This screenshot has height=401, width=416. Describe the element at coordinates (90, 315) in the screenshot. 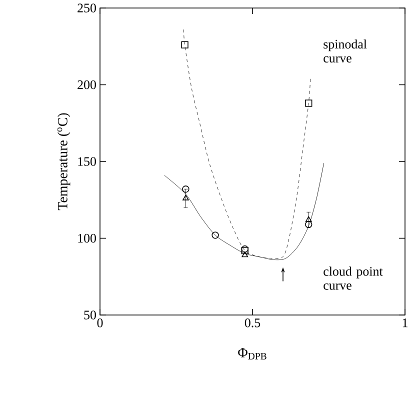

I see `y-tick-label: 50` at that location.